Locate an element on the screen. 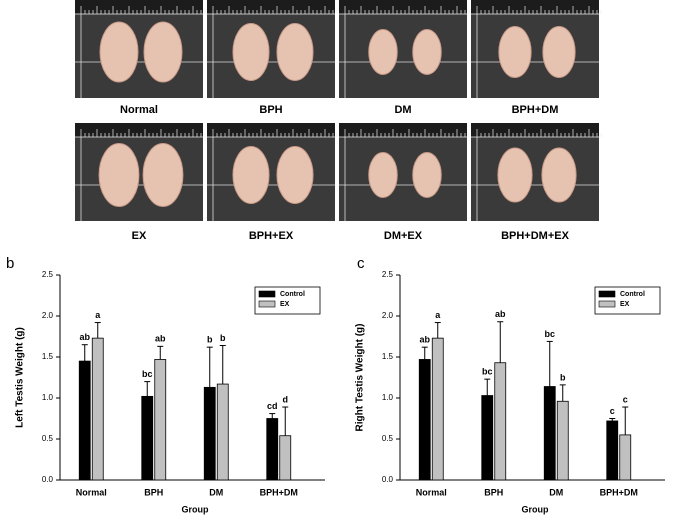  photo-caption: BPH+DM is located at coordinates (535, 110).